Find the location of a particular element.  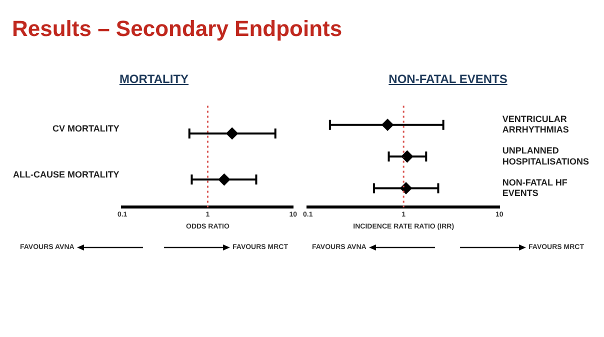

y-tick-label: UNPLANNED HOSPITALISATIONS is located at coordinates (546, 156).